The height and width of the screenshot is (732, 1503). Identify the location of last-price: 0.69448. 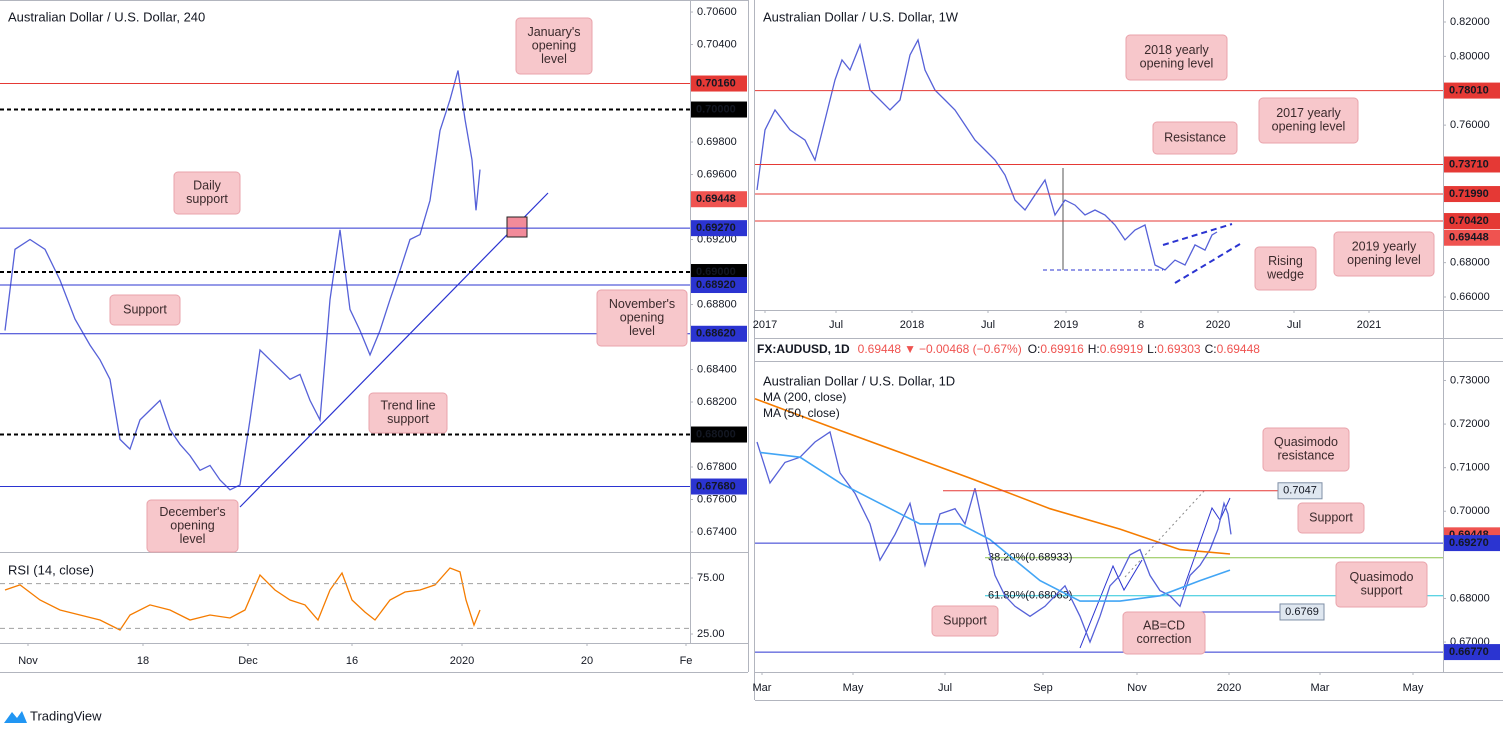
(880, 349).